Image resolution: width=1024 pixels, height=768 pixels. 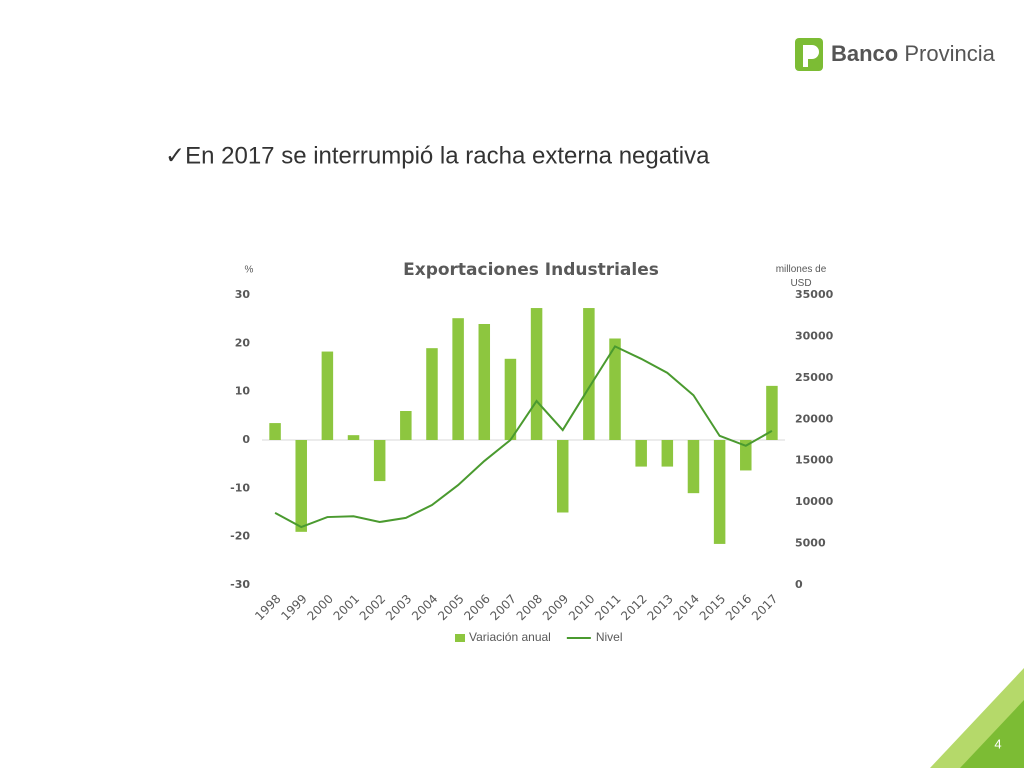 What do you see at coordinates (240, 536) in the screenshot?
I see `y-tick-label: -20` at bounding box center [240, 536].